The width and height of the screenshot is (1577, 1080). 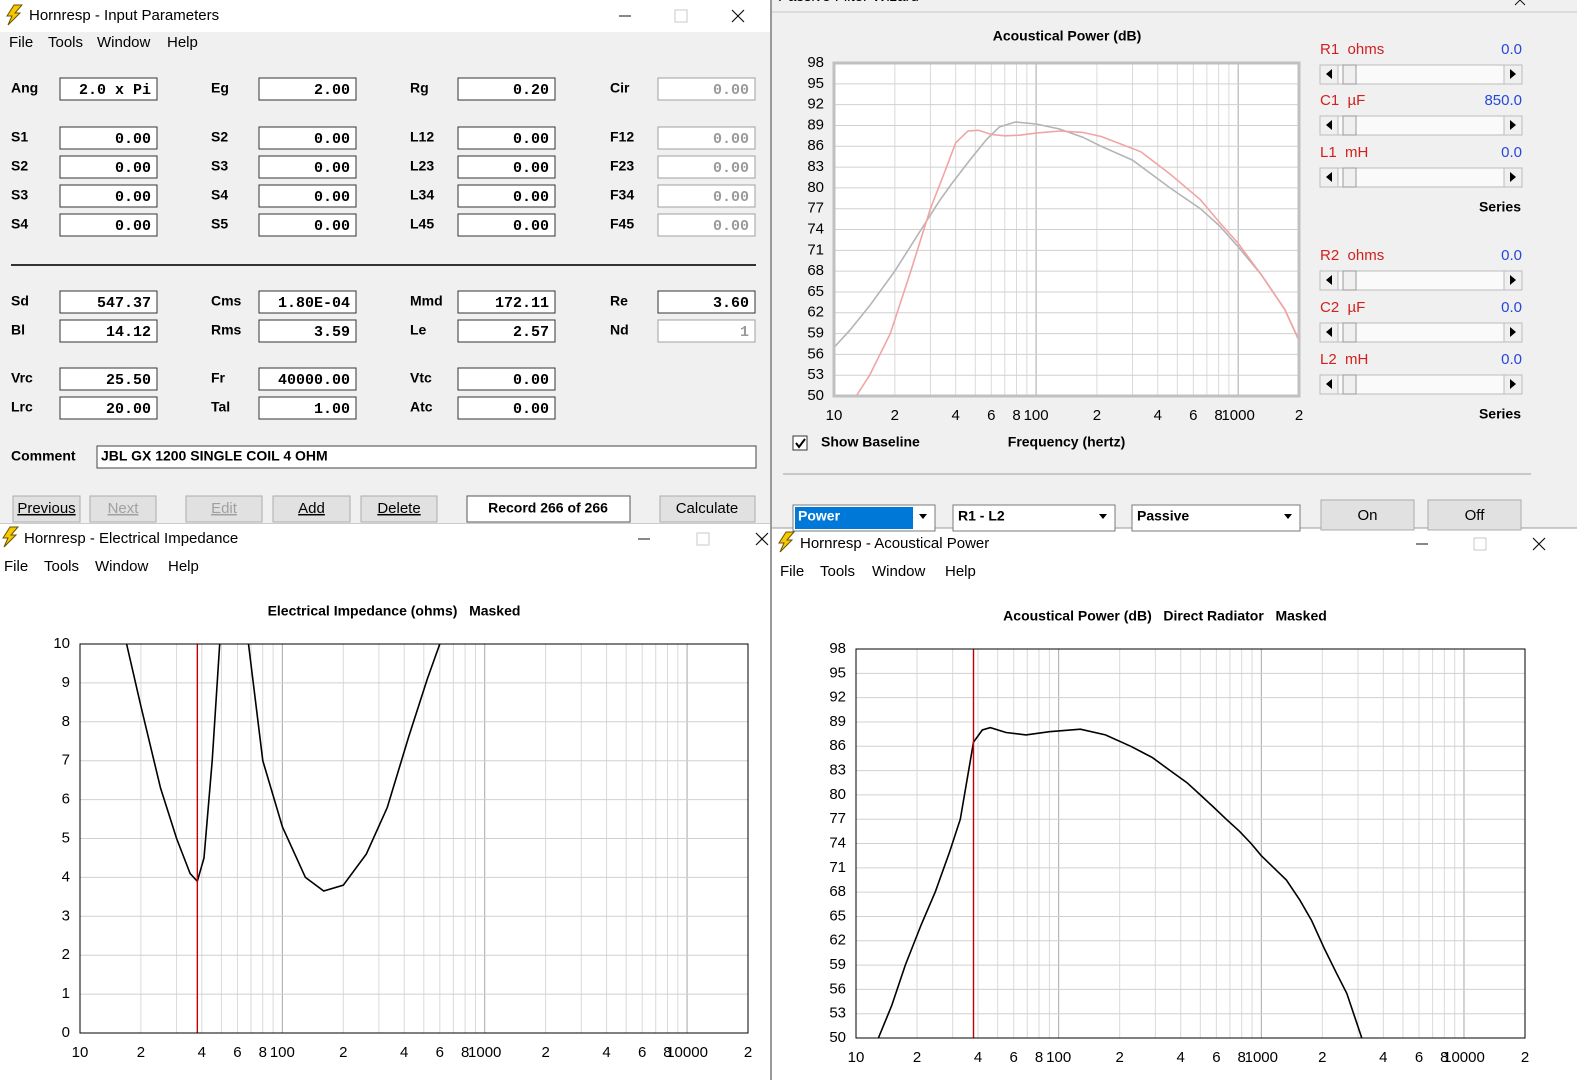 I want to click on y-tick-label: 65, so click(x=837, y=915).